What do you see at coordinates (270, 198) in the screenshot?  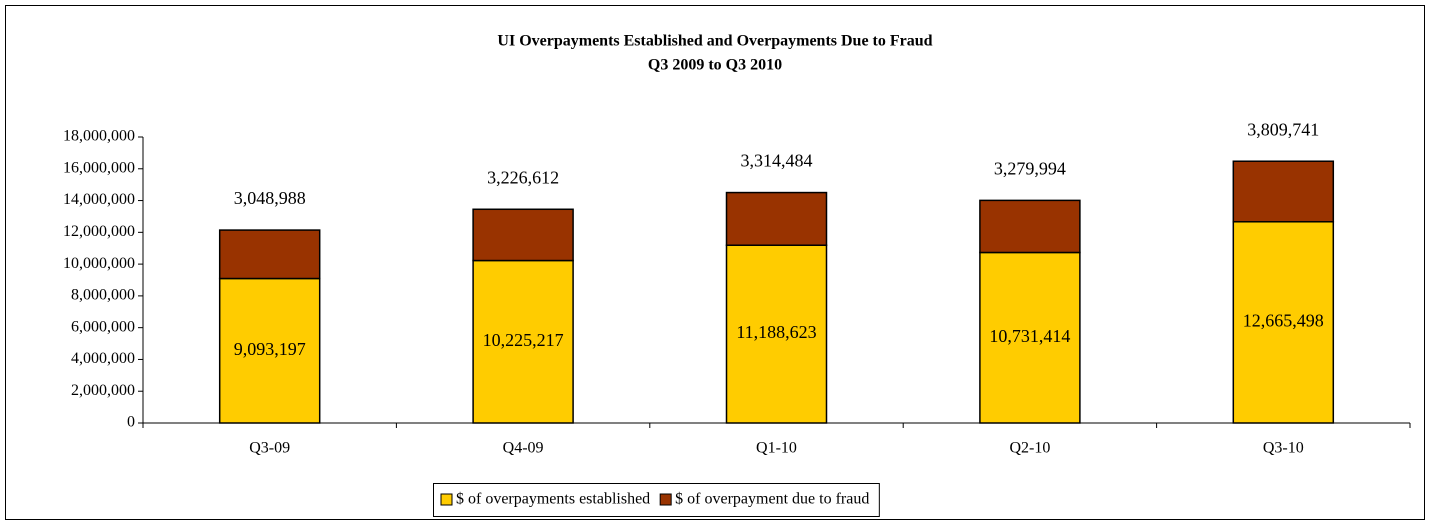 I see `data-label: 3,048,988` at bounding box center [270, 198].